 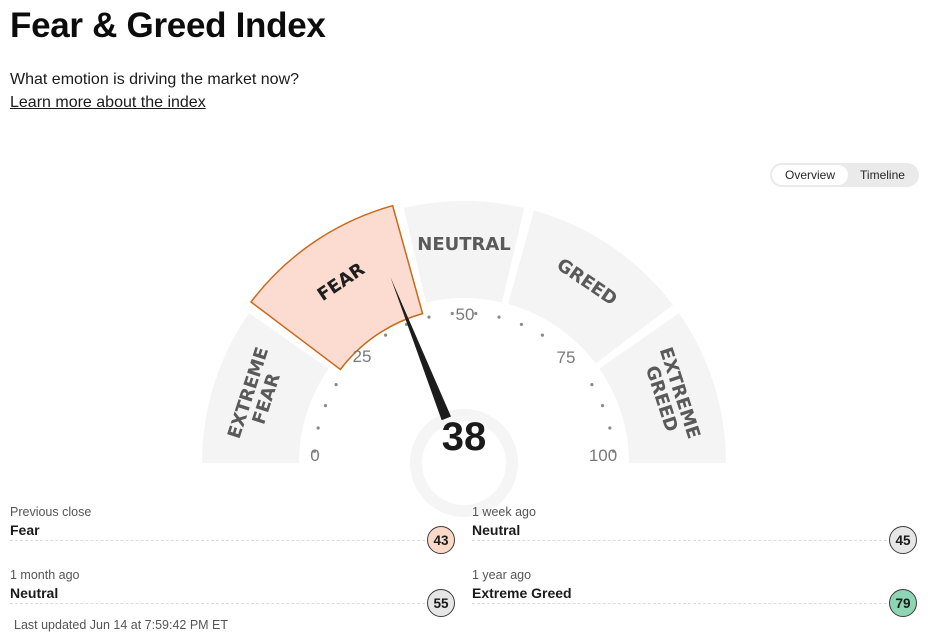 What do you see at coordinates (694, 593) in the screenshot?
I see `stat-1-year-ago: 1 year ago Extreme Greed 79` at bounding box center [694, 593].